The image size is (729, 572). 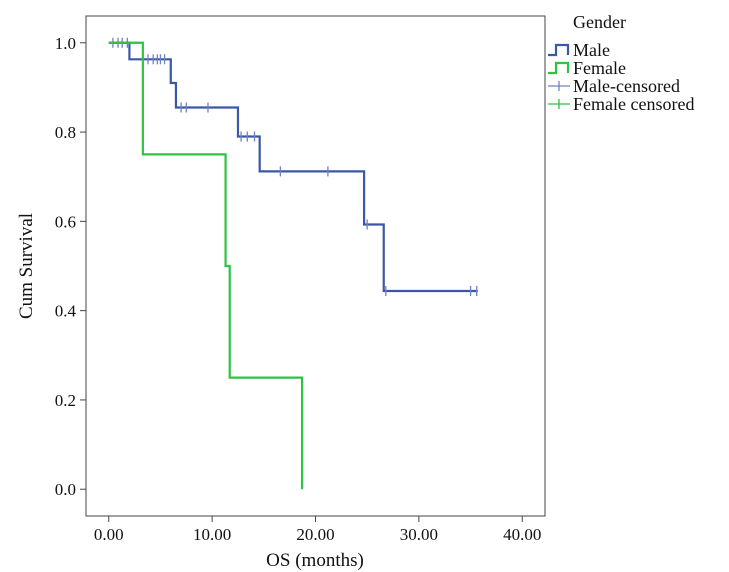 I want to click on y-tick-label: 0.0, so click(x=65, y=489).